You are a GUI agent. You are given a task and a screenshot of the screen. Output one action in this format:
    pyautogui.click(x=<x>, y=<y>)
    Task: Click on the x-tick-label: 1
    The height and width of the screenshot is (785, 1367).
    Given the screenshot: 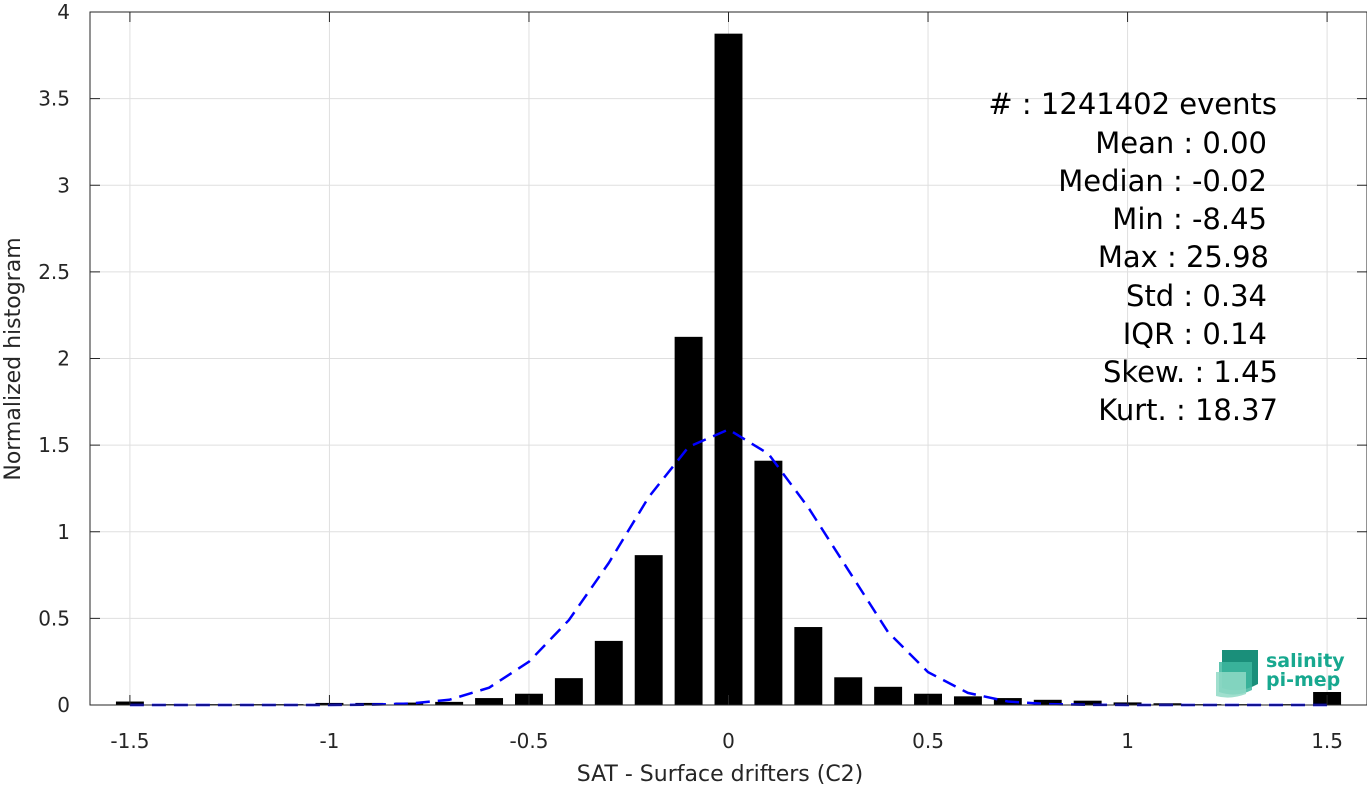 What is the action you would take?
    pyautogui.click(x=1127, y=741)
    